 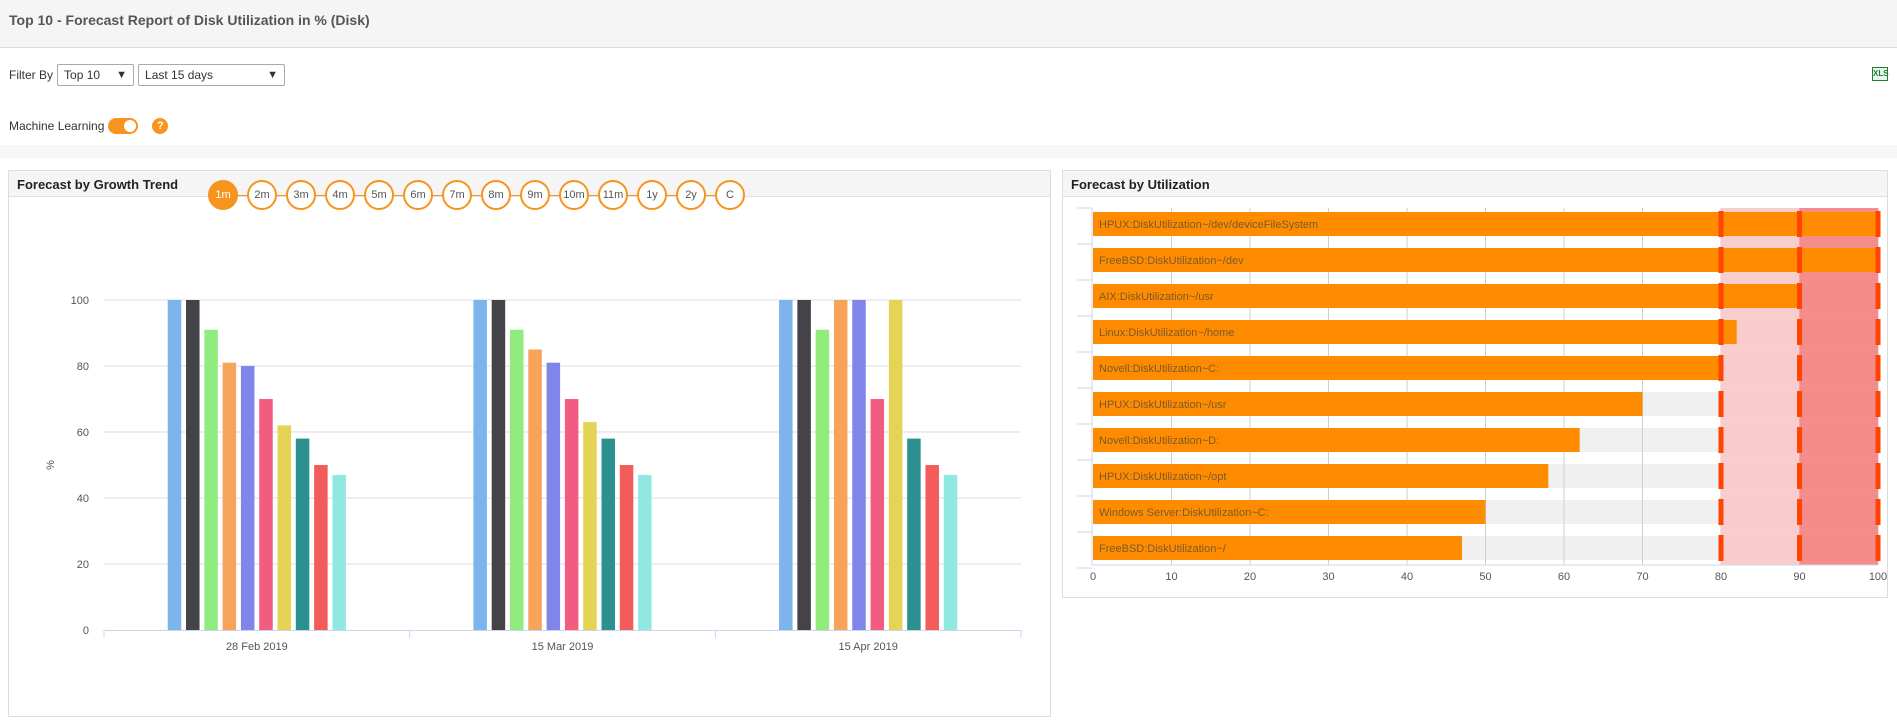 What do you see at coordinates (80, 301) in the screenshot?
I see `y-tick-label: 100` at bounding box center [80, 301].